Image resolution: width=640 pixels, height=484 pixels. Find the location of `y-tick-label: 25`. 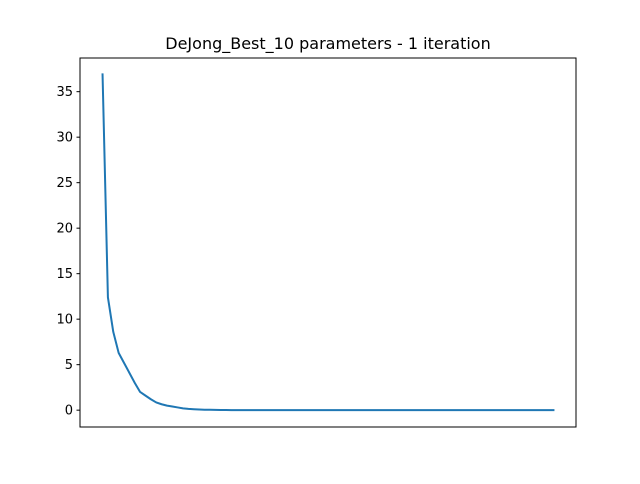

y-tick-label: 25 is located at coordinates (64, 183).